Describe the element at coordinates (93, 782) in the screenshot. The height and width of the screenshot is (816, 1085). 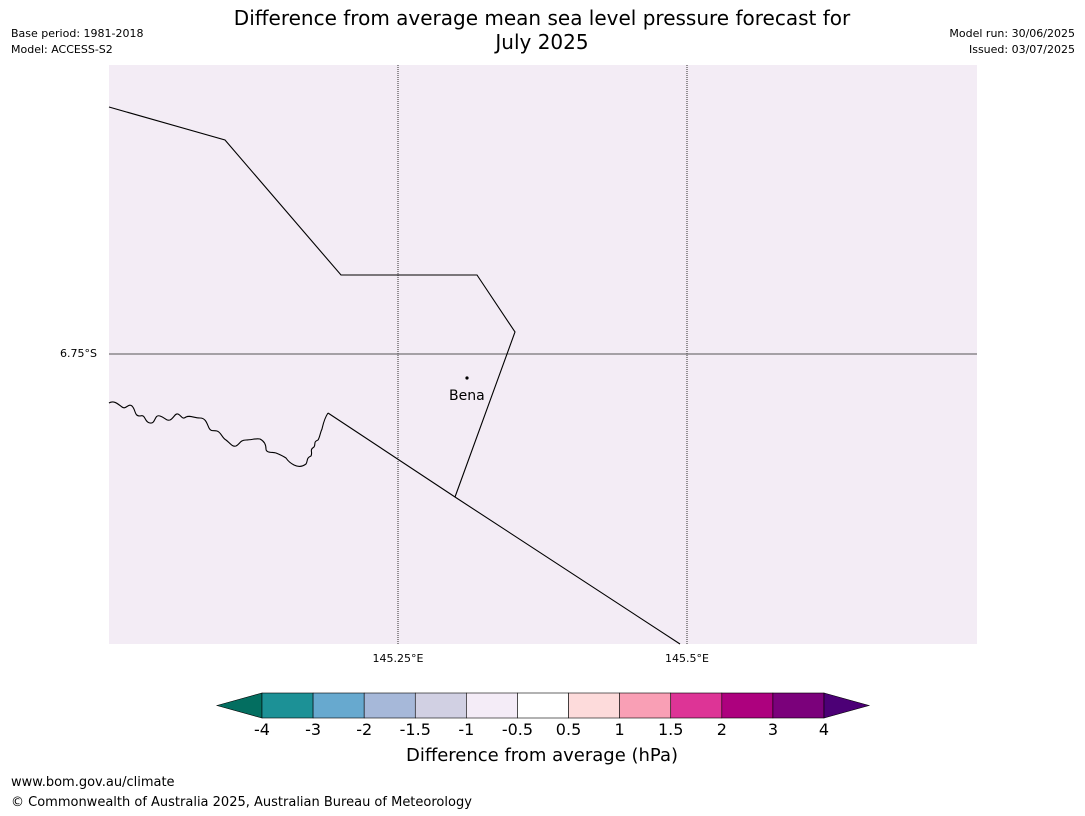
I see `footer-url: www.bom.gov.au/climate` at that location.